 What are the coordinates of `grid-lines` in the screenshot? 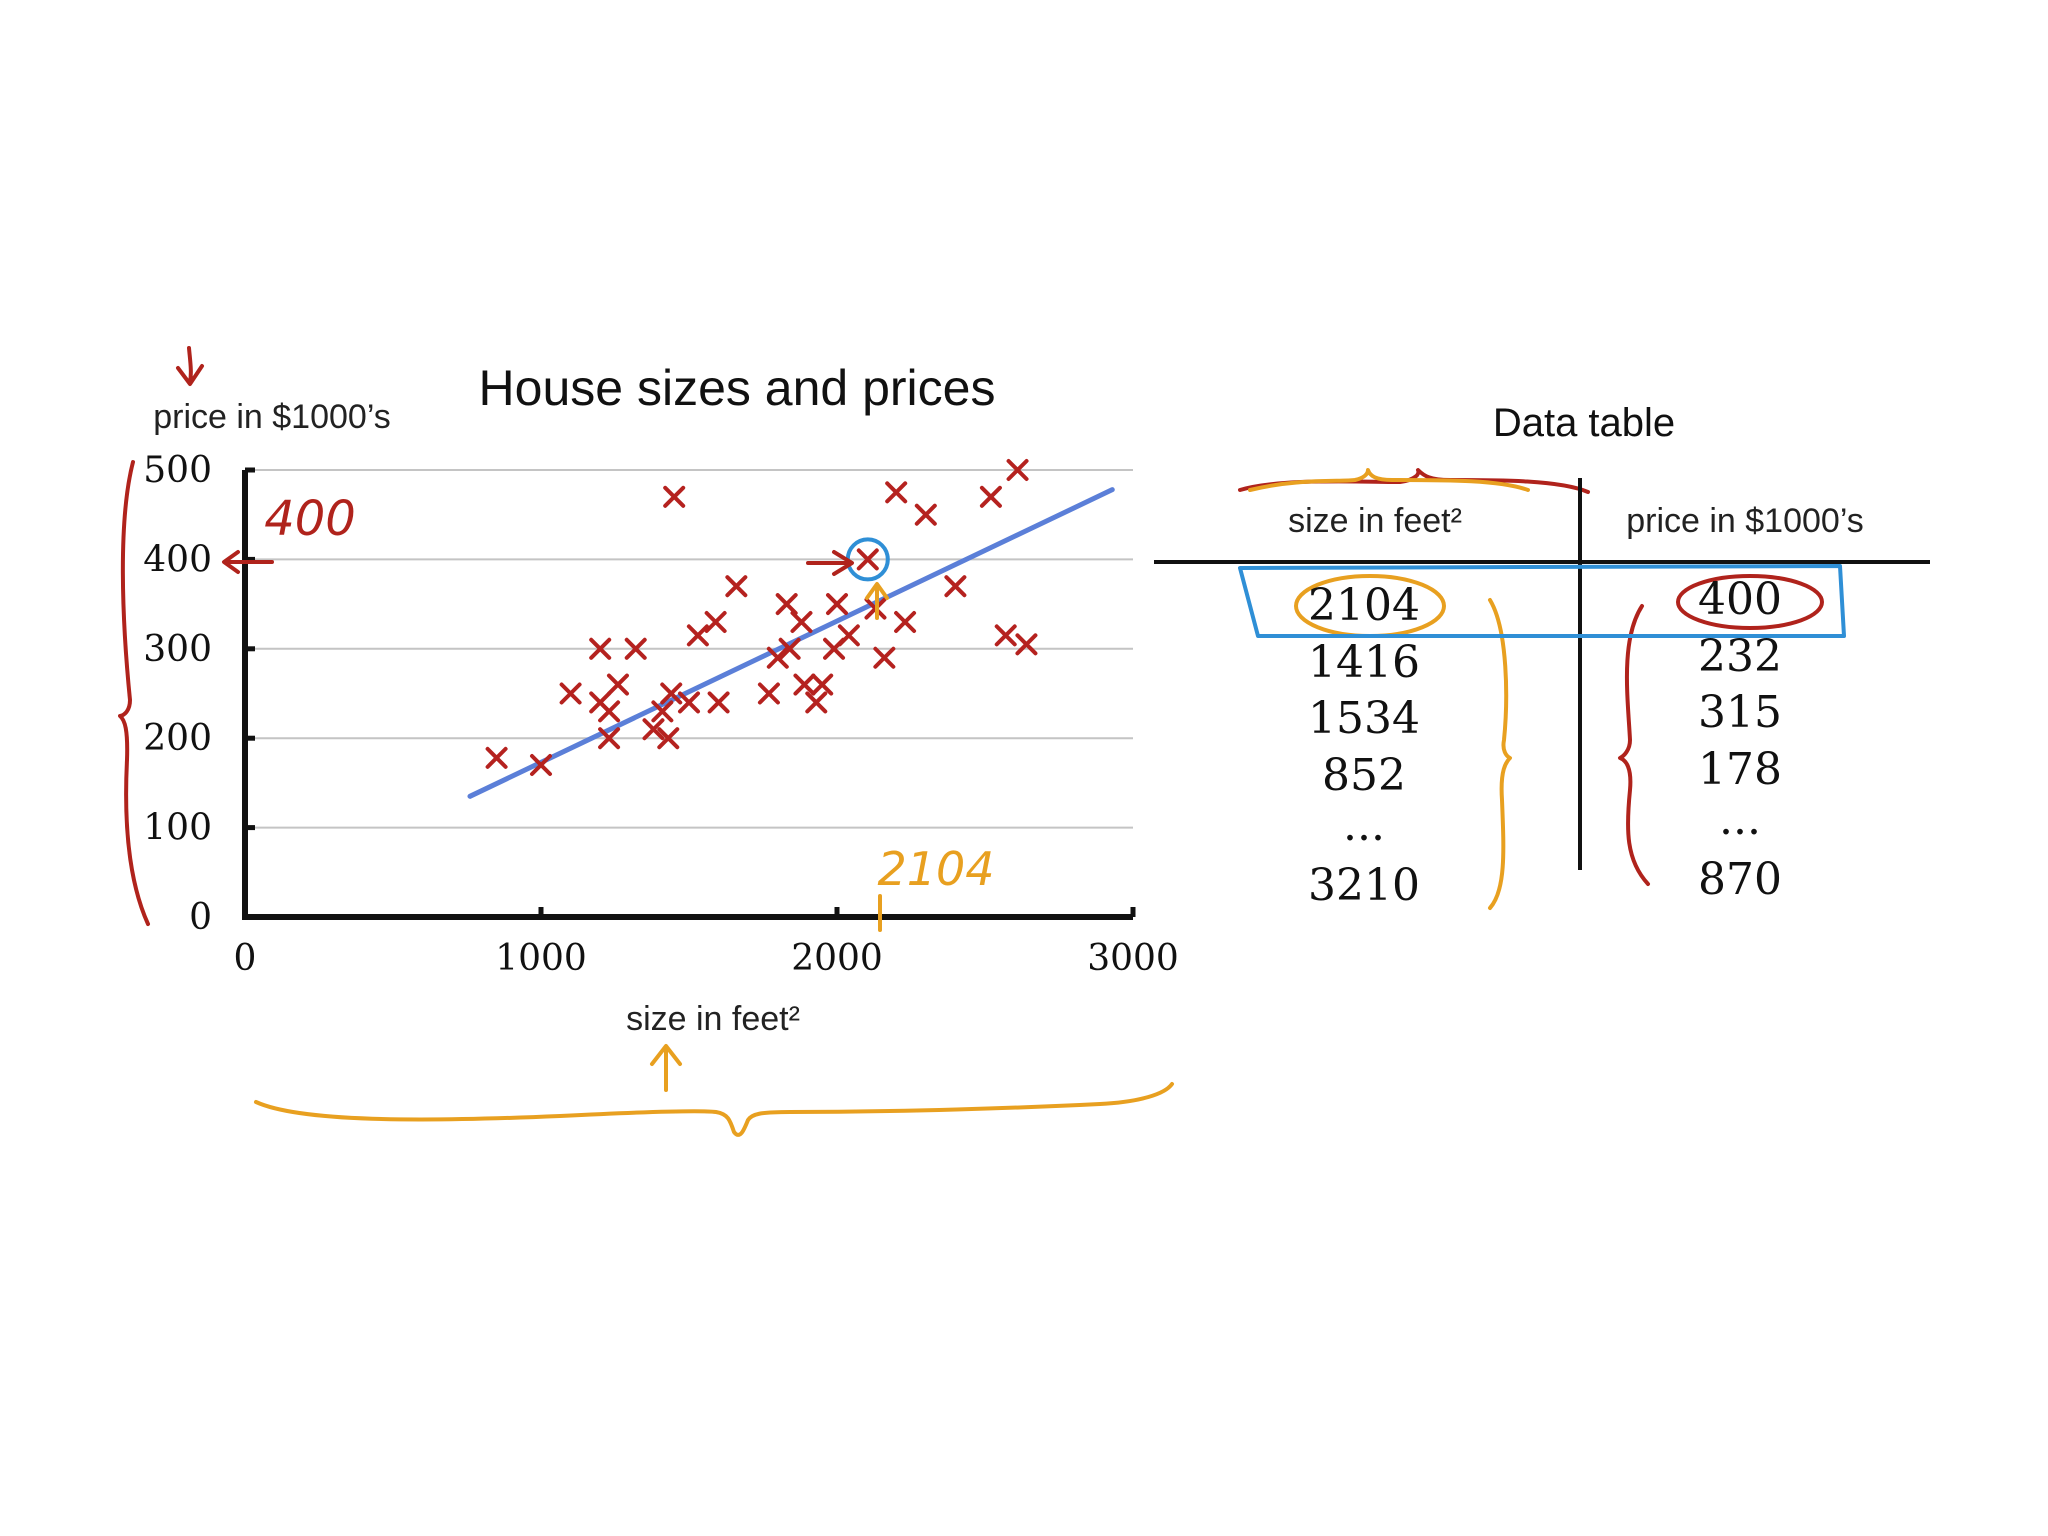 It's located at (689, 649).